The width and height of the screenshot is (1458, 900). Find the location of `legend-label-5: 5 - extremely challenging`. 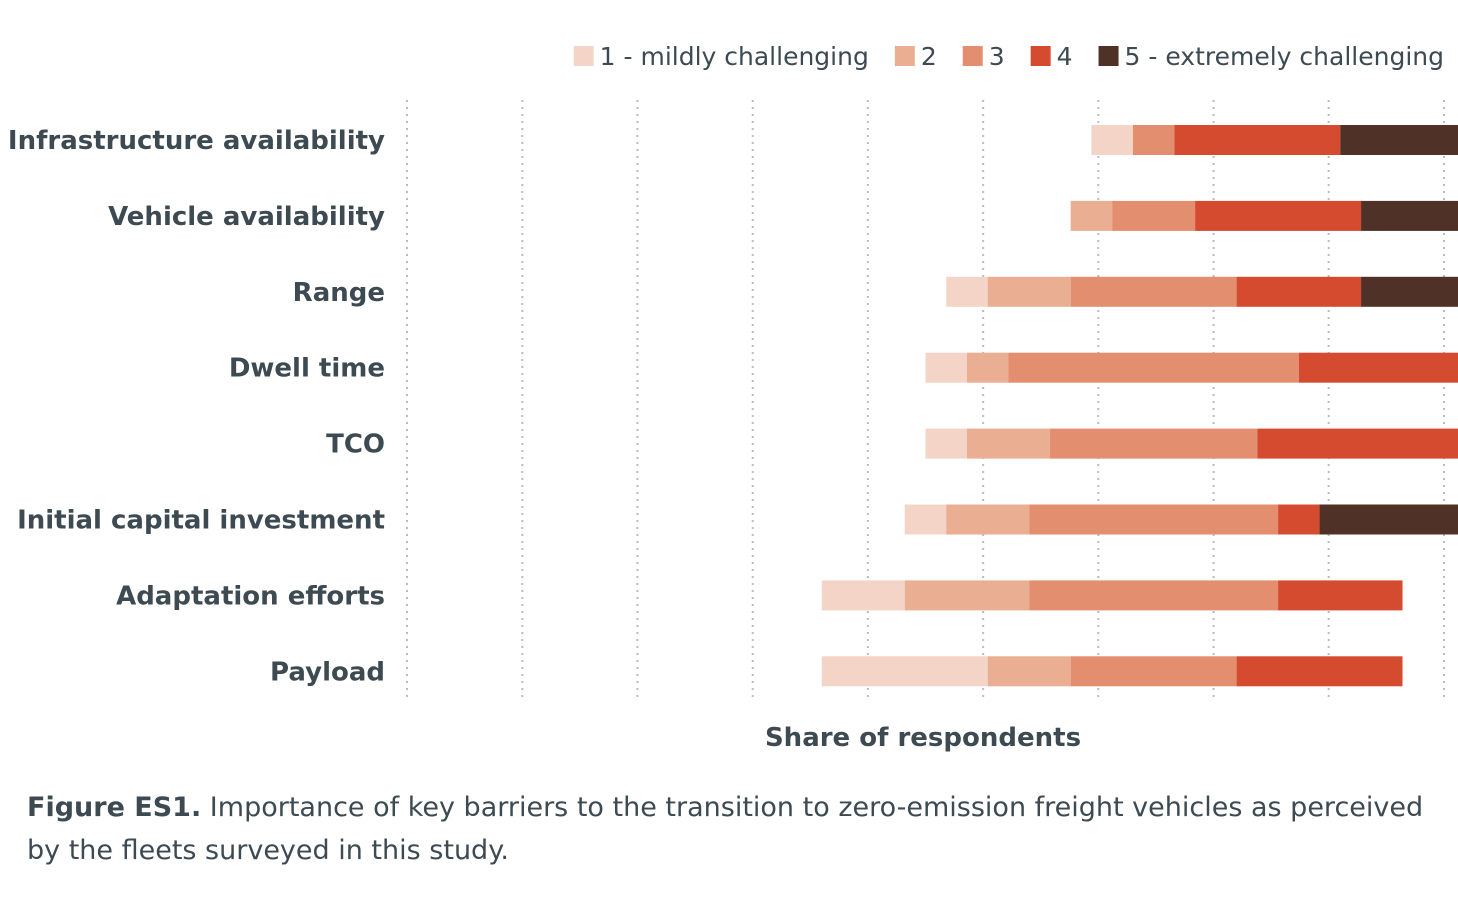

legend-label-5: 5 - extremely challenging is located at coordinates (1284, 56).